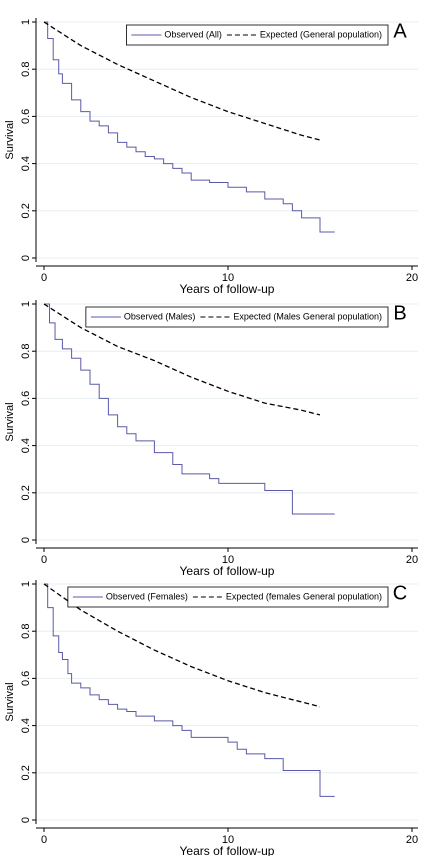  I want to click on legend-label: Expected (General population), so click(321, 34).